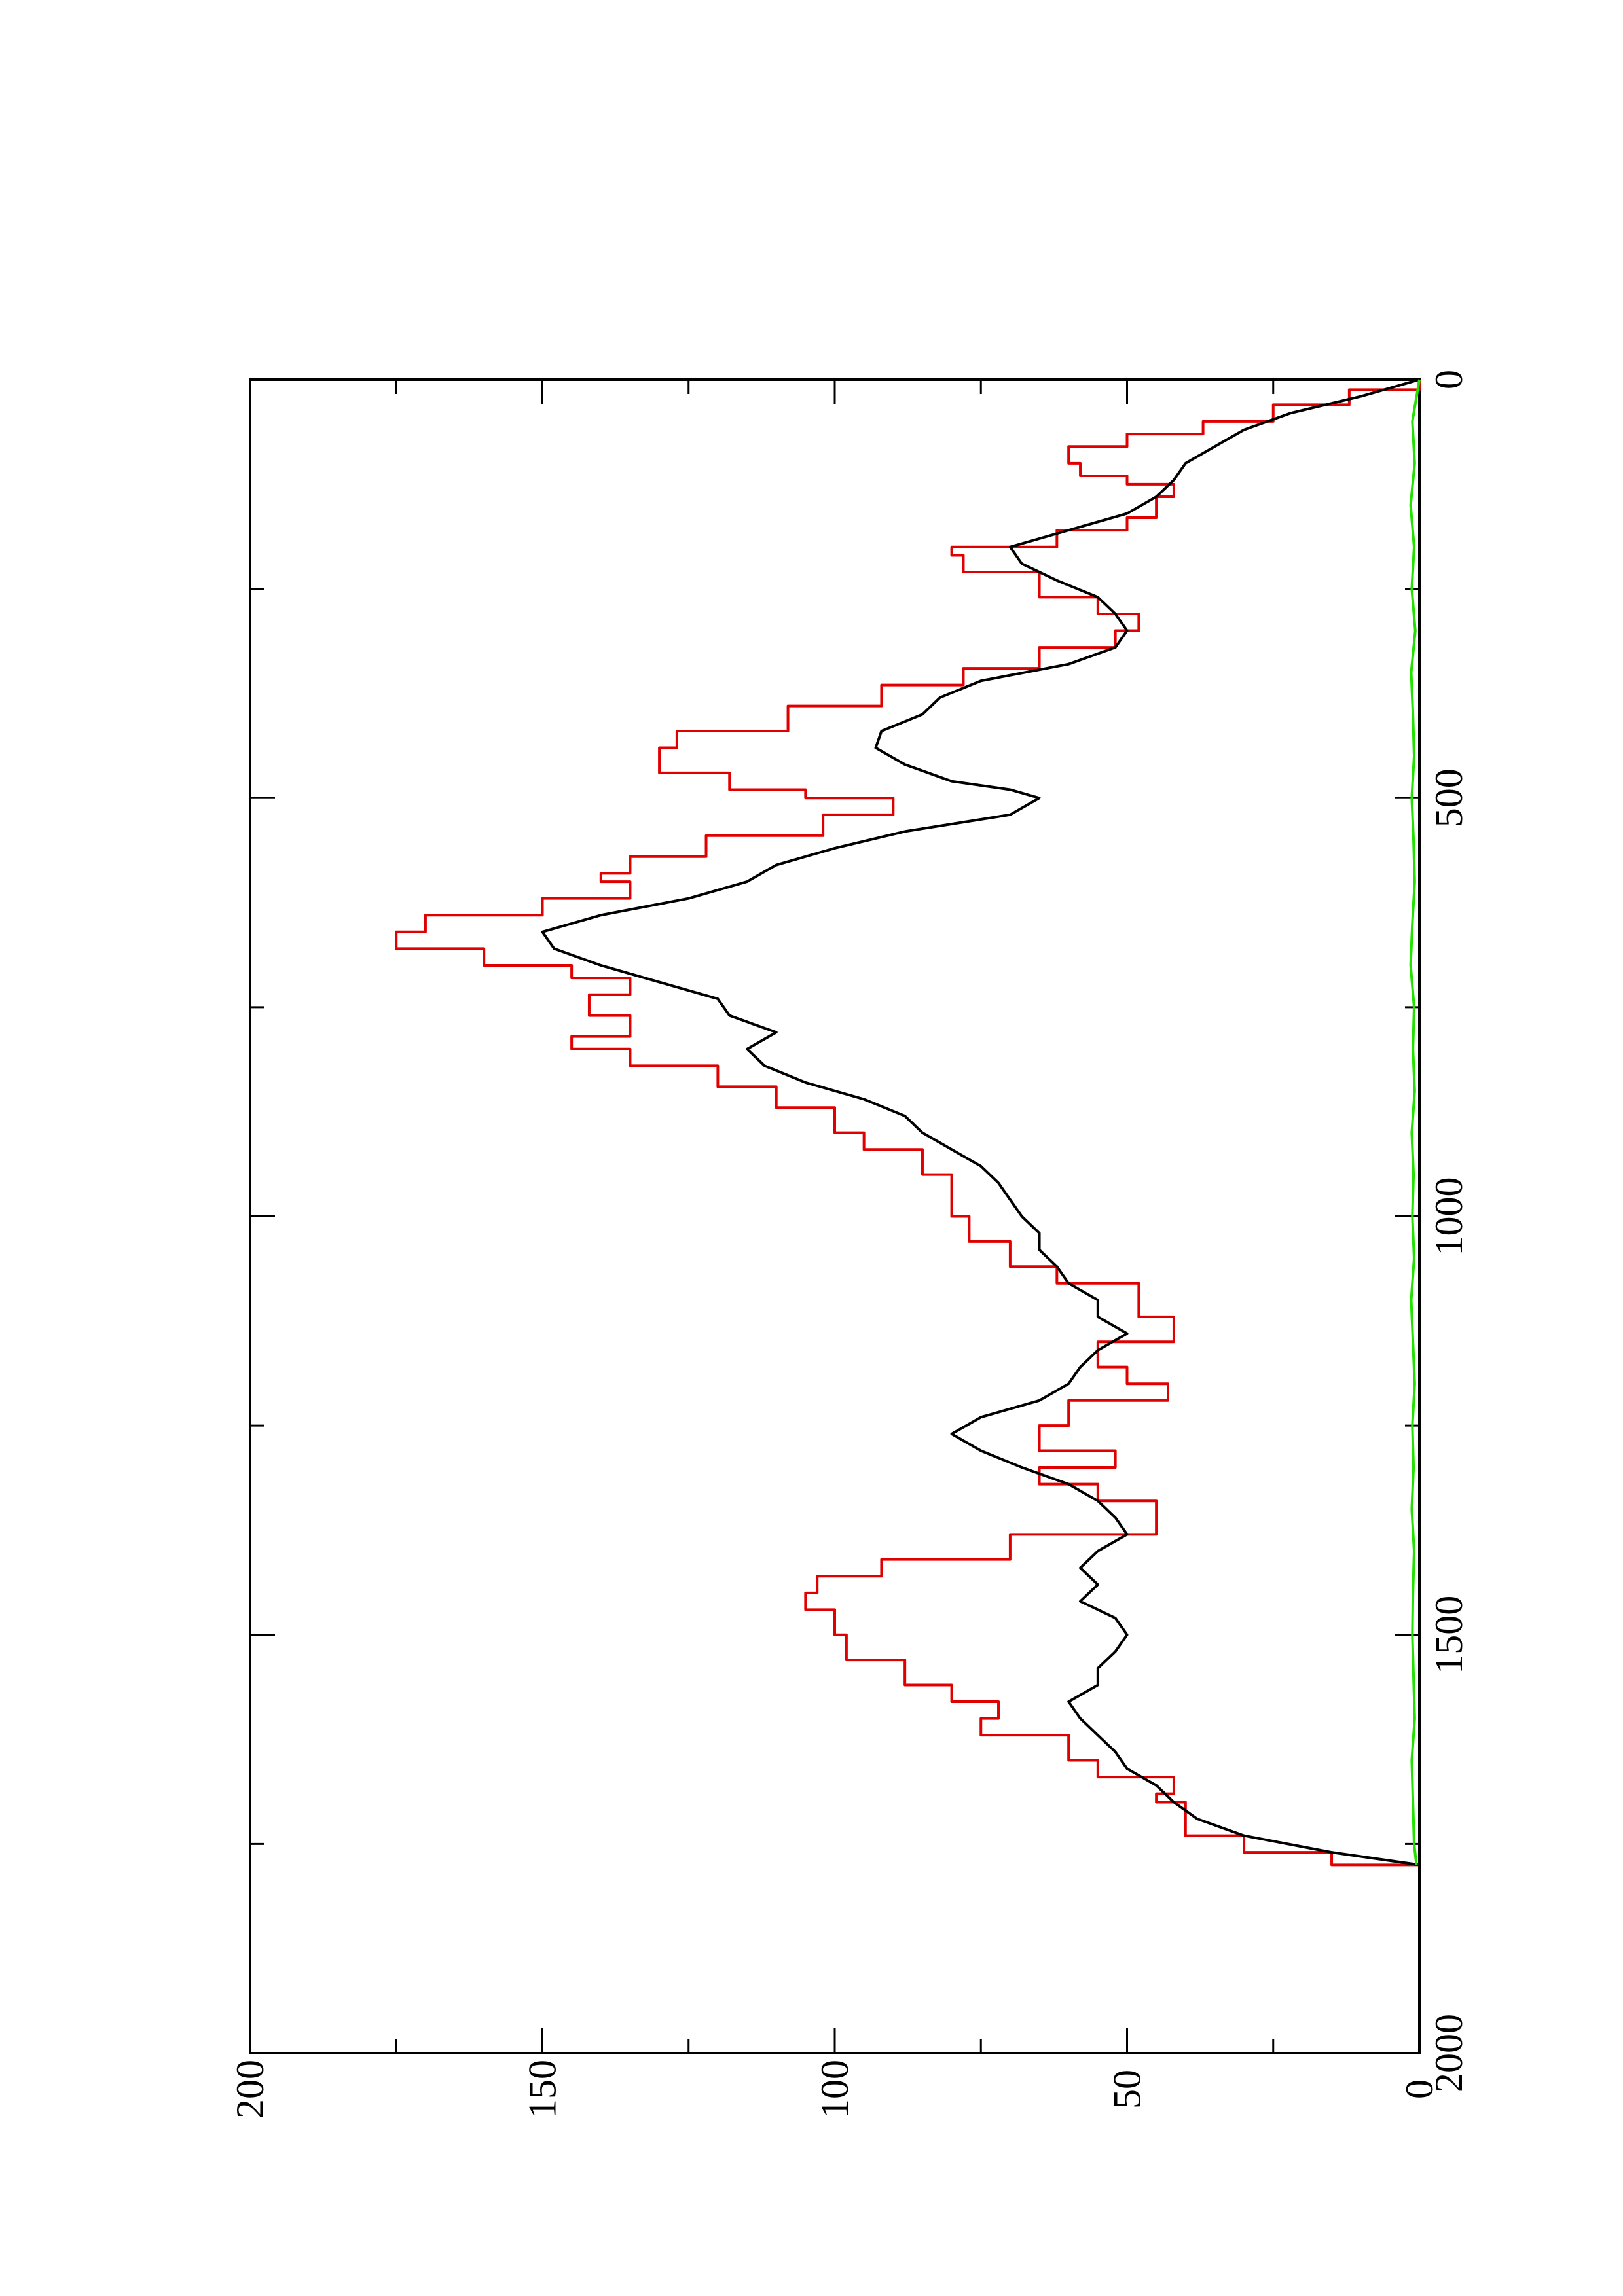 The width and height of the screenshot is (1623, 2296). What do you see at coordinates (1127, 2089) in the screenshot?
I see `y-tick-label: 50` at bounding box center [1127, 2089].